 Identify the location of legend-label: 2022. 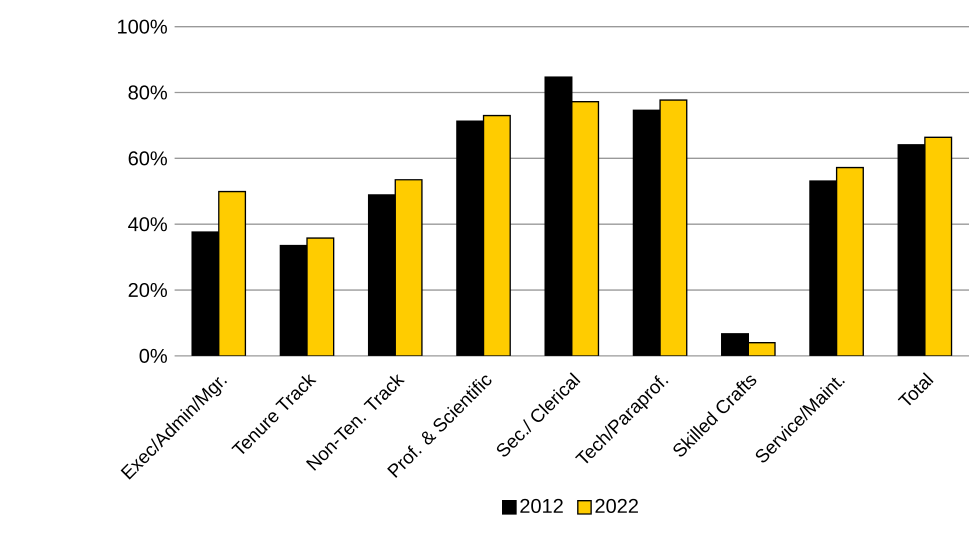
(616, 505).